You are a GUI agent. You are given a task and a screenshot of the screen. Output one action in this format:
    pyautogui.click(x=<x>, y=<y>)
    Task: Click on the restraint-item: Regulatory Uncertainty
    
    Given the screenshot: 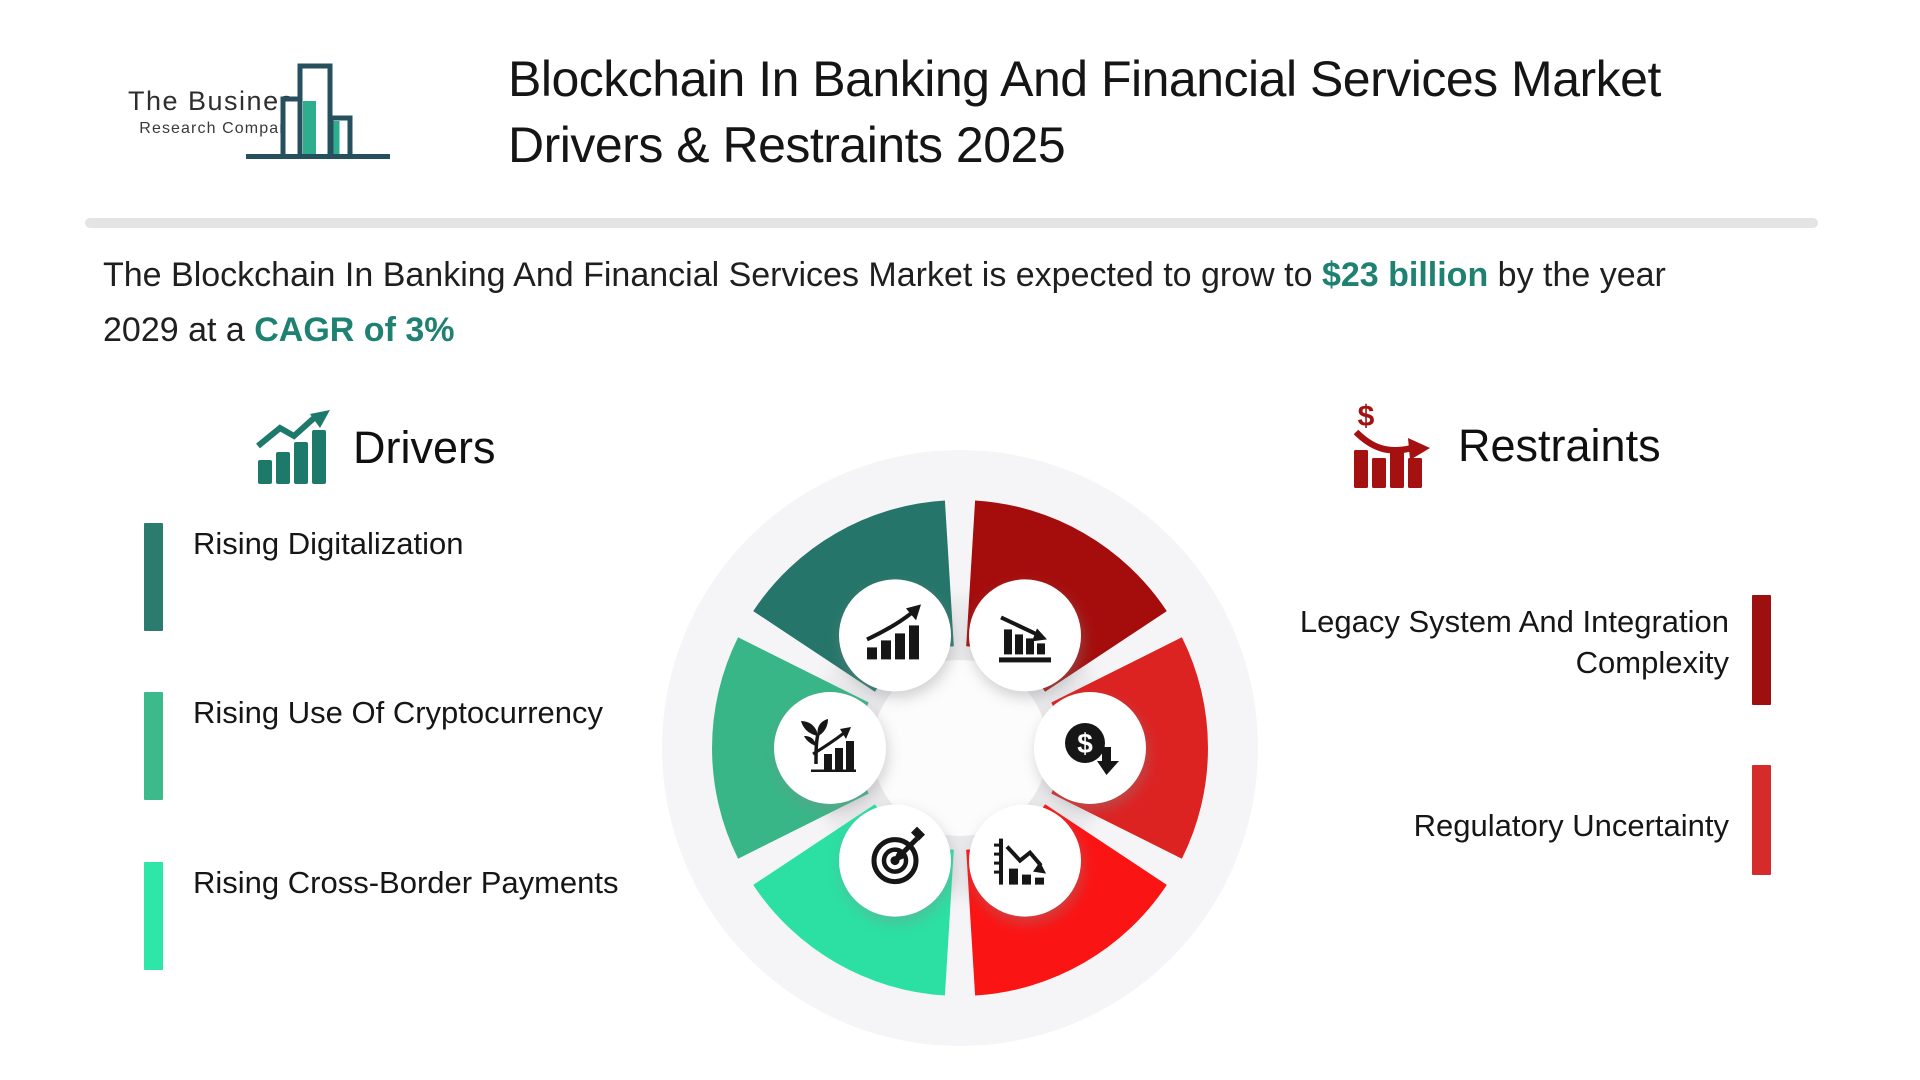 What is the action you would take?
    pyautogui.click(x=1460, y=820)
    